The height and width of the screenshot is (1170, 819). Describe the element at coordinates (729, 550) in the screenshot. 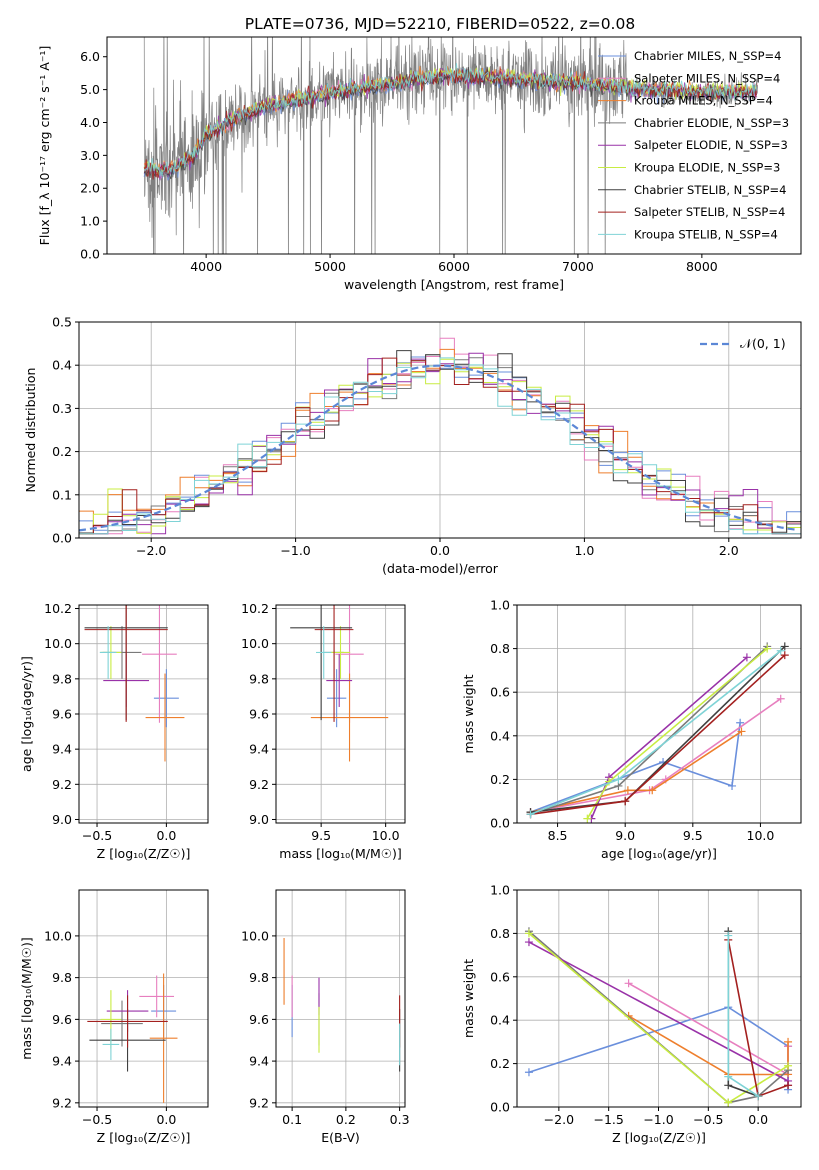

I see `x-tick-label: 2.0` at that location.